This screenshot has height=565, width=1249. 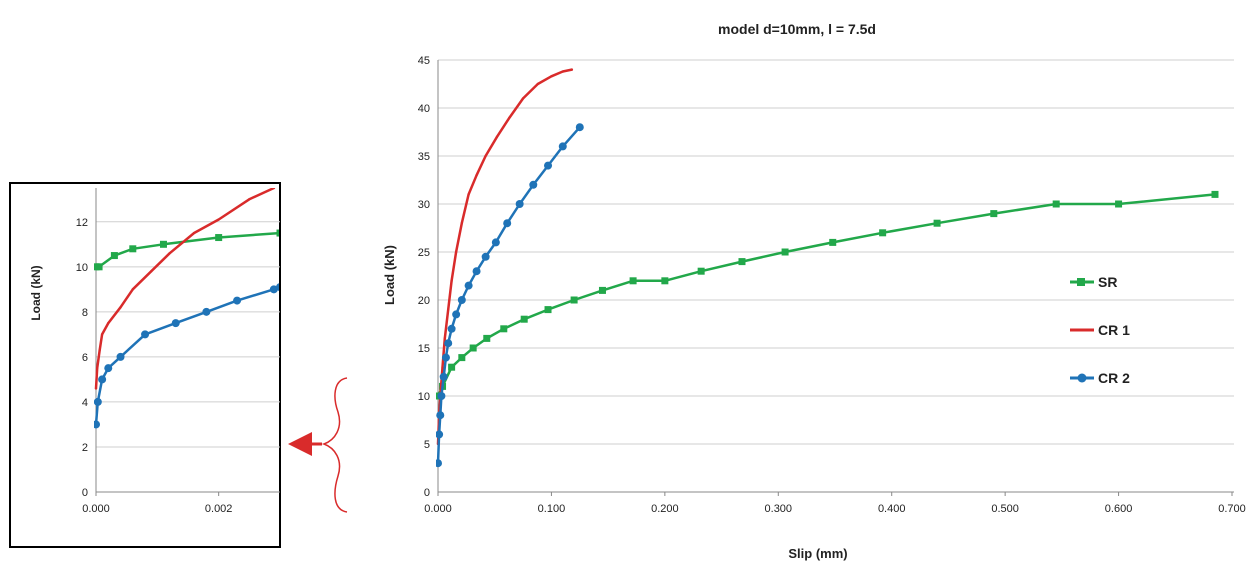 I want to click on chart-title: model d=10mm, l = 7.5d, so click(x=797, y=29).